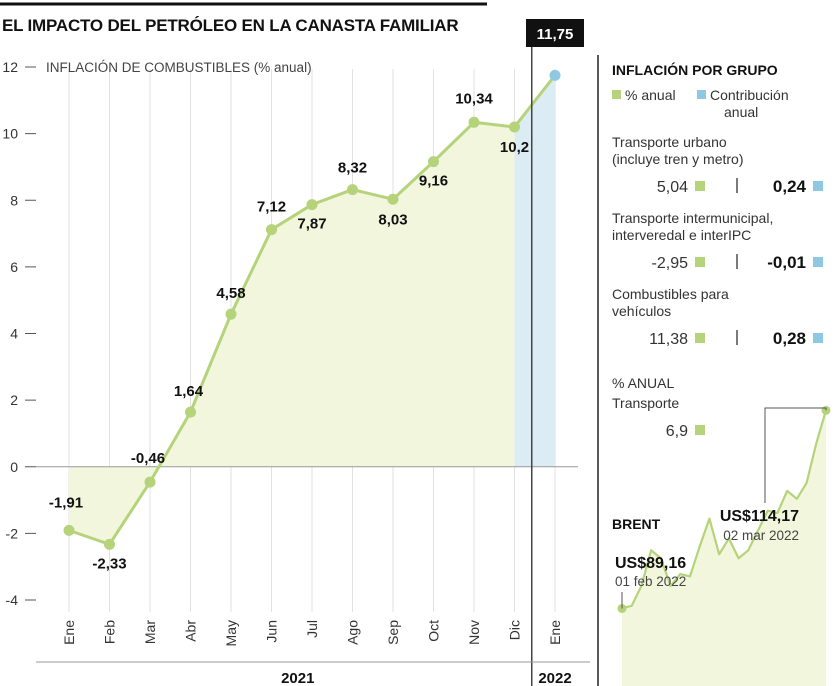  What do you see at coordinates (191, 631) in the screenshot?
I see `x-tick-label: Abr` at bounding box center [191, 631].